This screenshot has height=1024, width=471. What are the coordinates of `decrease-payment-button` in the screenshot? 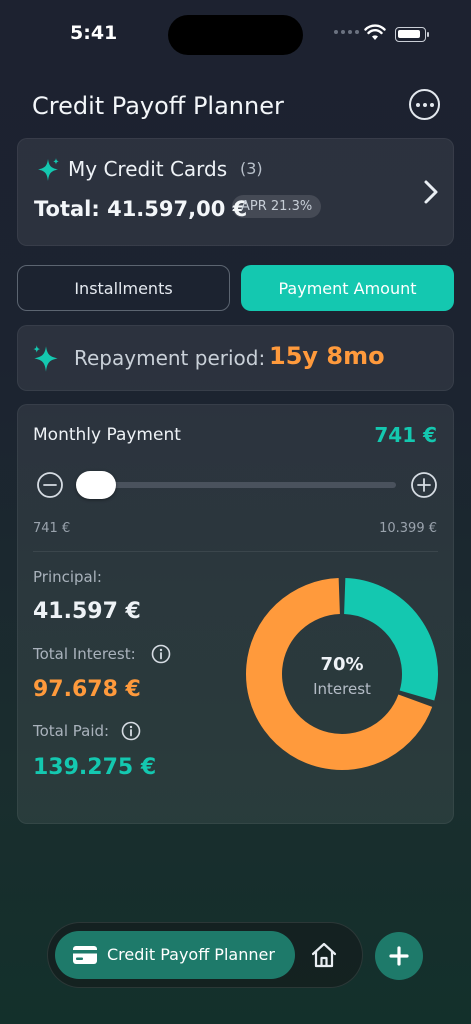 It's located at (50, 485).